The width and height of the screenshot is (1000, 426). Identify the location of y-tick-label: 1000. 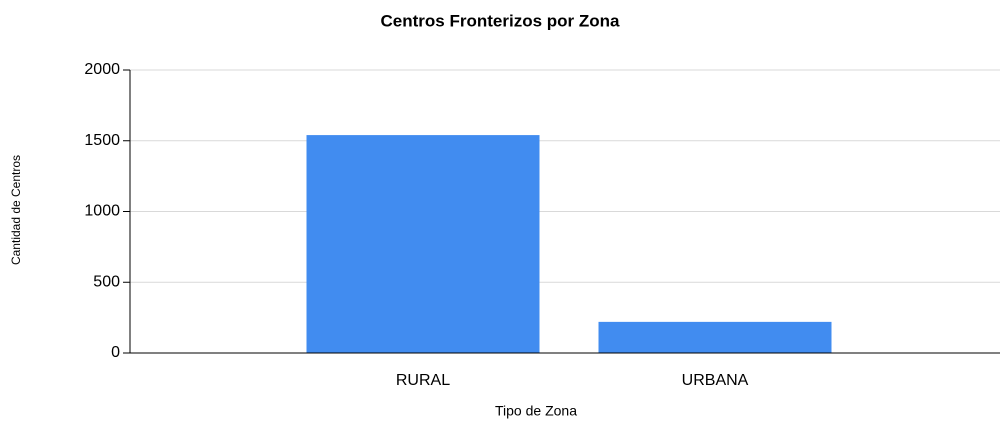
(102, 211).